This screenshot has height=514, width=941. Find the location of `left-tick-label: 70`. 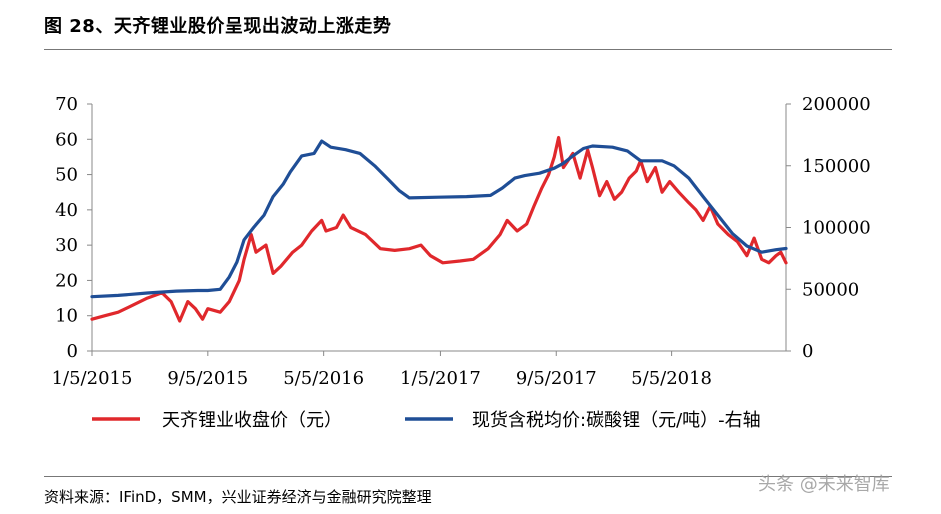

left-tick-label: 70 is located at coordinates (66, 104).